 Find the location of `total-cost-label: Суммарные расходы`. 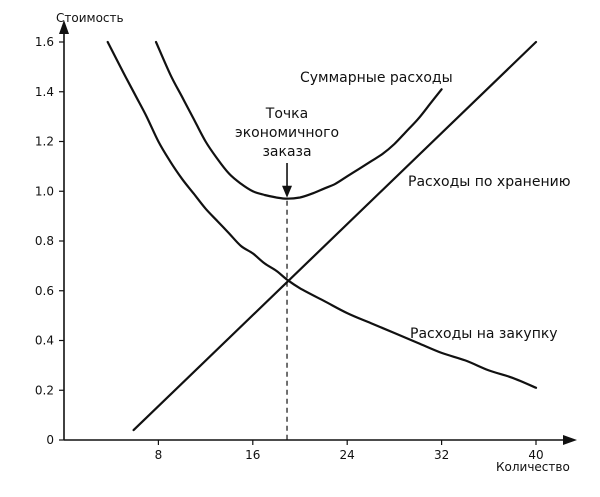

total-cost-label: Суммарные расходы is located at coordinates (376, 78).